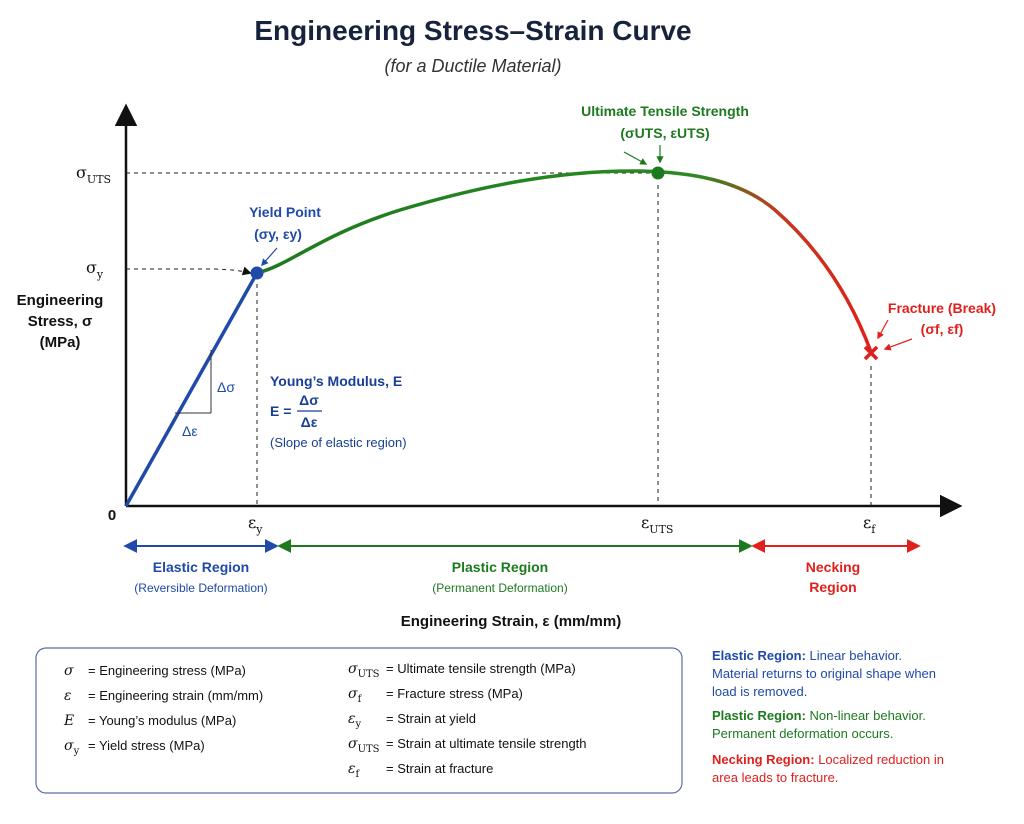 The height and width of the screenshot is (824, 1024). Describe the element at coordinates (309, 422) in the screenshot. I see `modulus-denominator: Δε` at that location.